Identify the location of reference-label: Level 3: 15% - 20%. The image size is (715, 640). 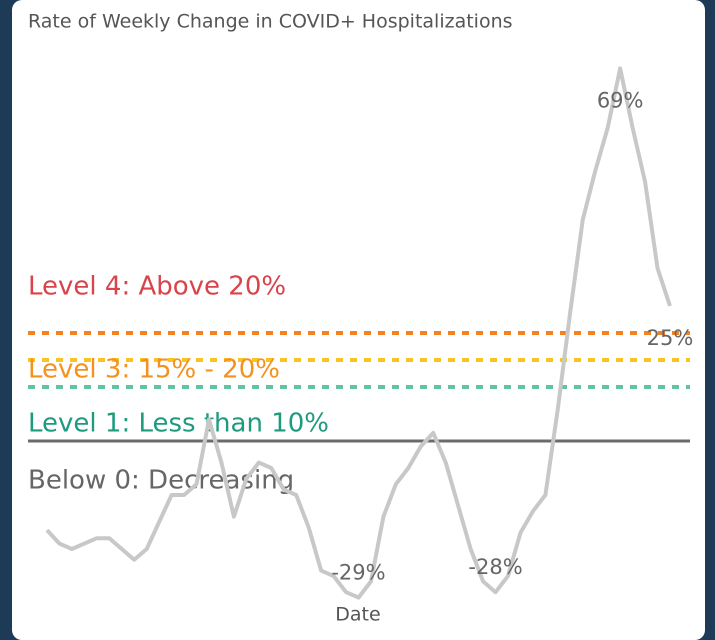
(154, 370).